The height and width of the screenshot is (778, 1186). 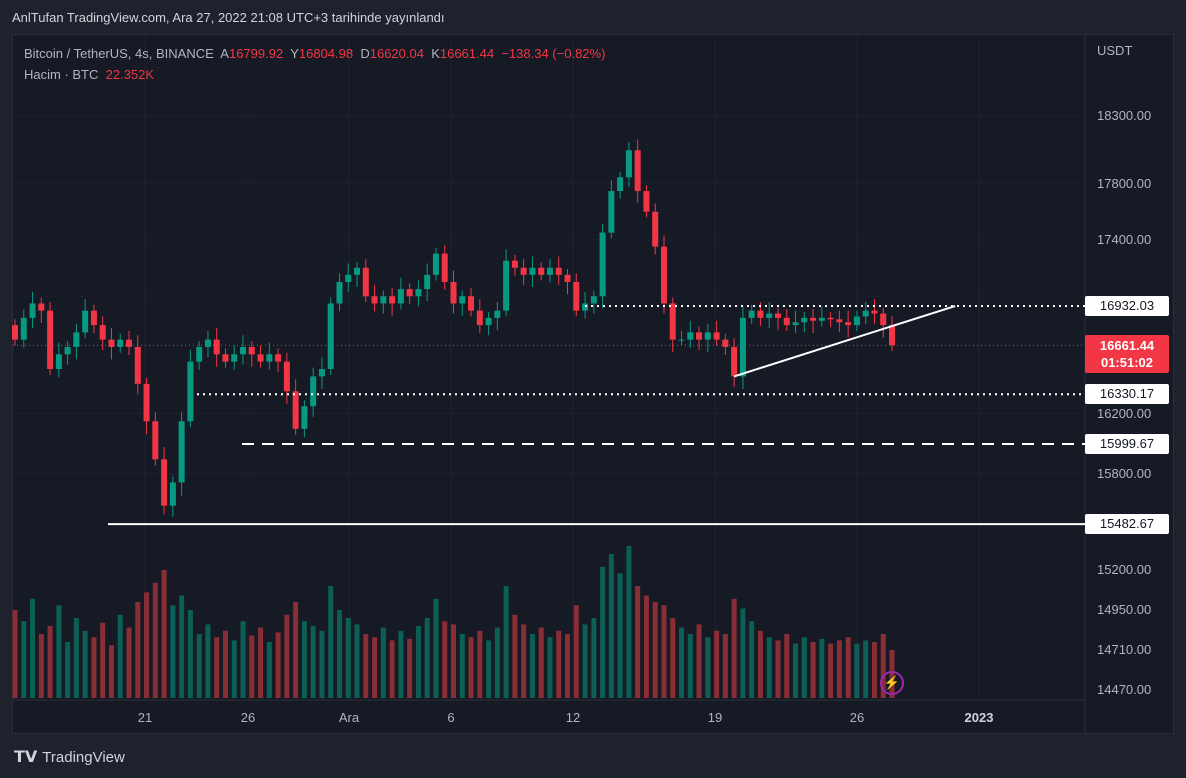 I want to click on volume-label: Hacim · BTC, so click(x=61, y=74).